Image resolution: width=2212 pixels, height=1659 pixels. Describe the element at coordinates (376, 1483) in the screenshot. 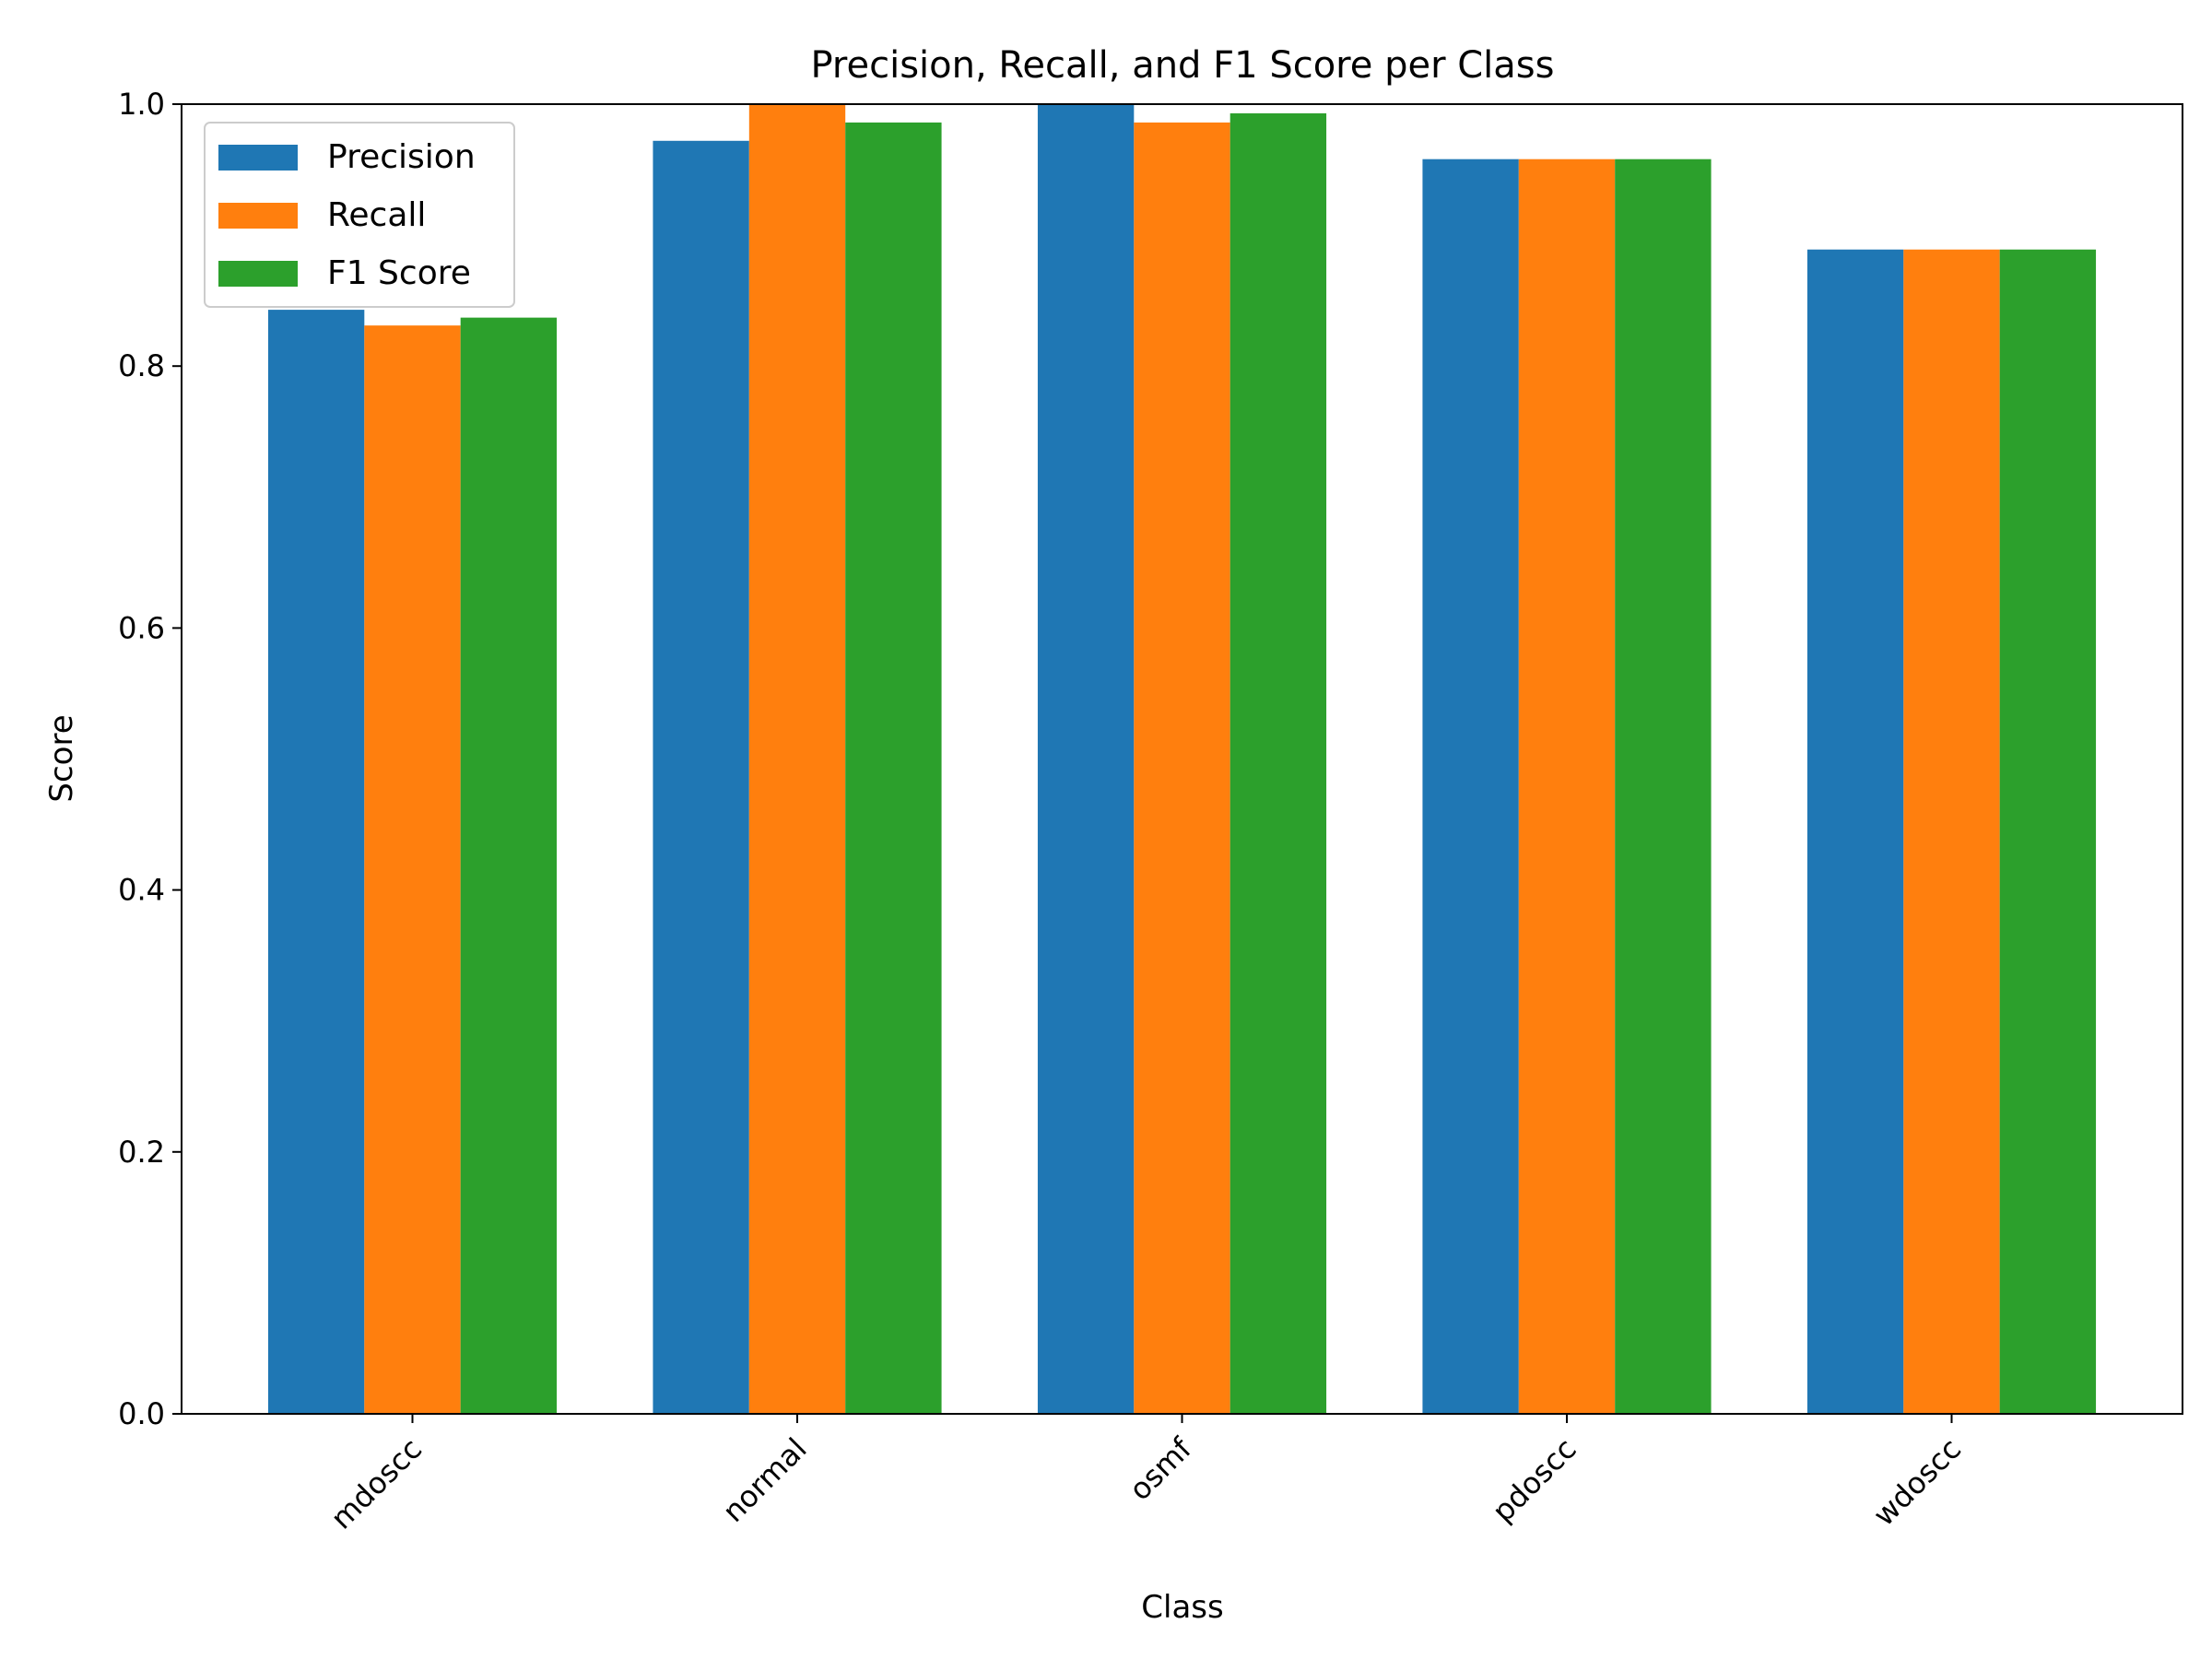

I see `x-tick-label-mdoscc: mdoscc` at that location.